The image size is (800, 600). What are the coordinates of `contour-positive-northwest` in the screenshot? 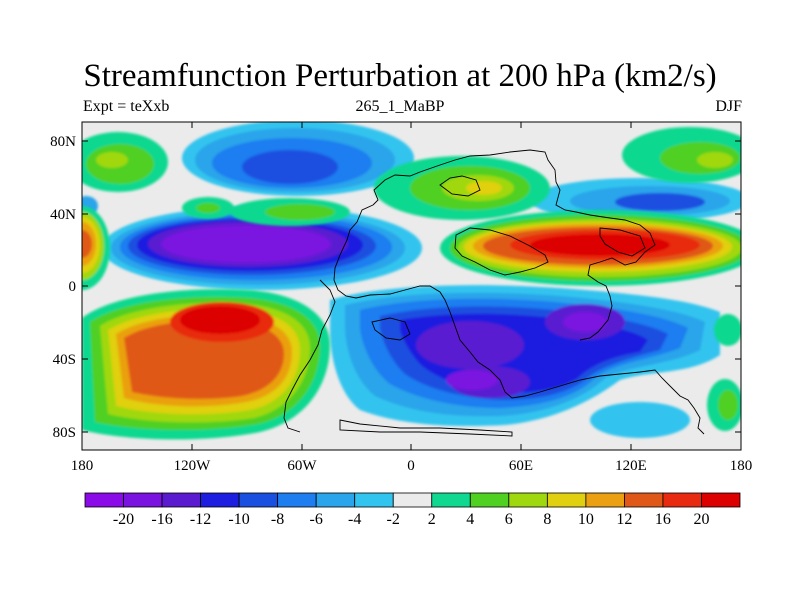 It's located at (125, 162).